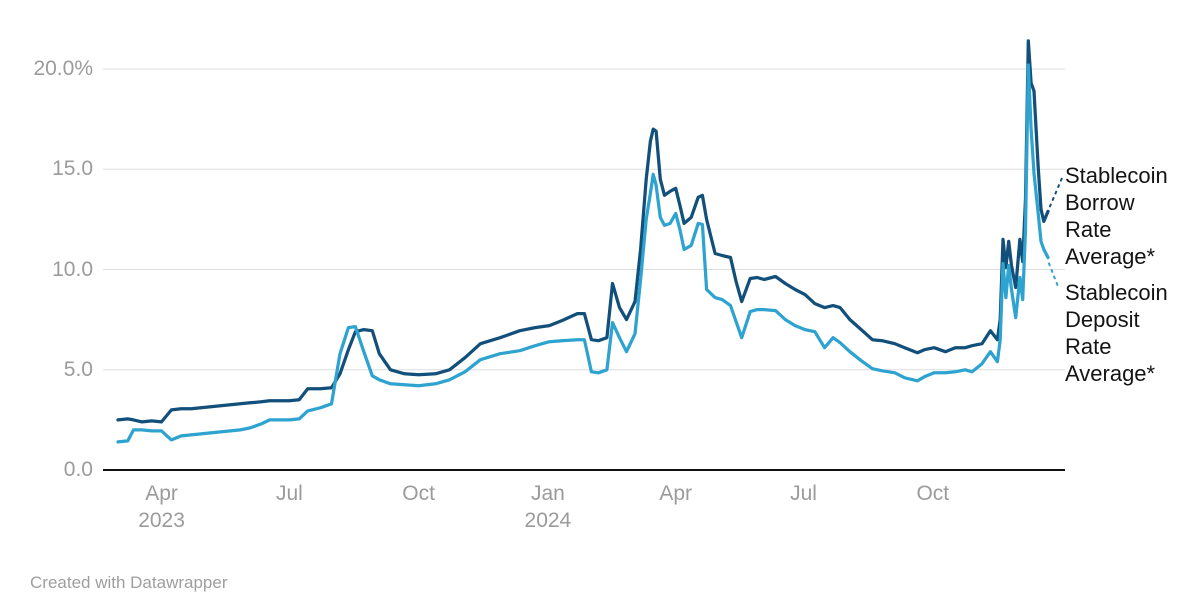 Image resolution: width=1200 pixels, height=600 pixels. Describe the element at coordinates (548, 520) in the screenshot. I see `x-tick-year-2024: 2024` at that location.